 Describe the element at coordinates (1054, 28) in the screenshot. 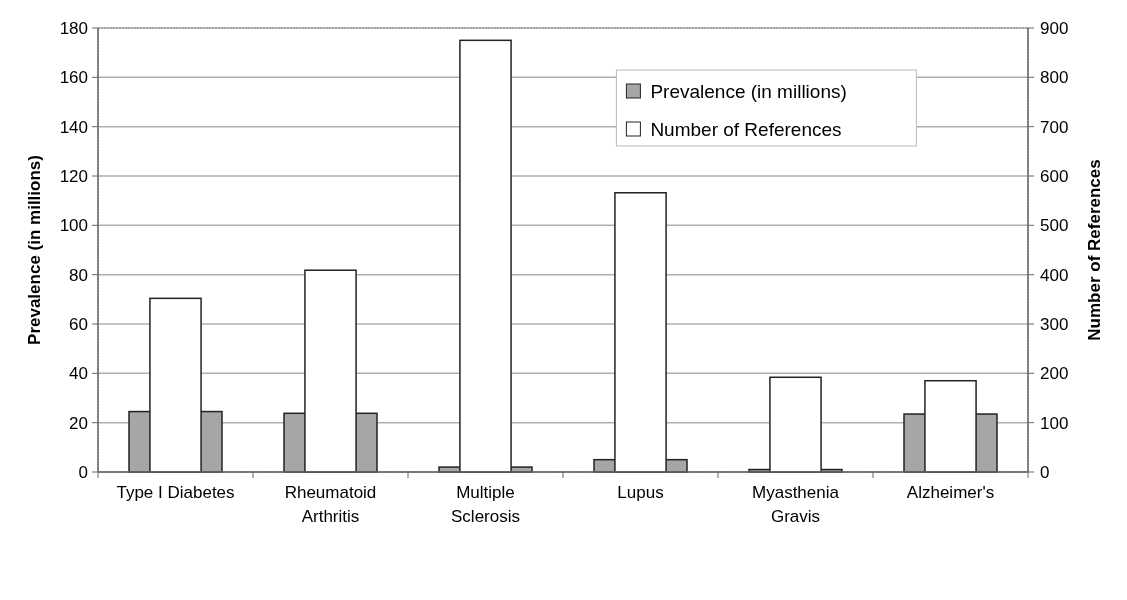

I see `y2-tick-label: 900` at that location.